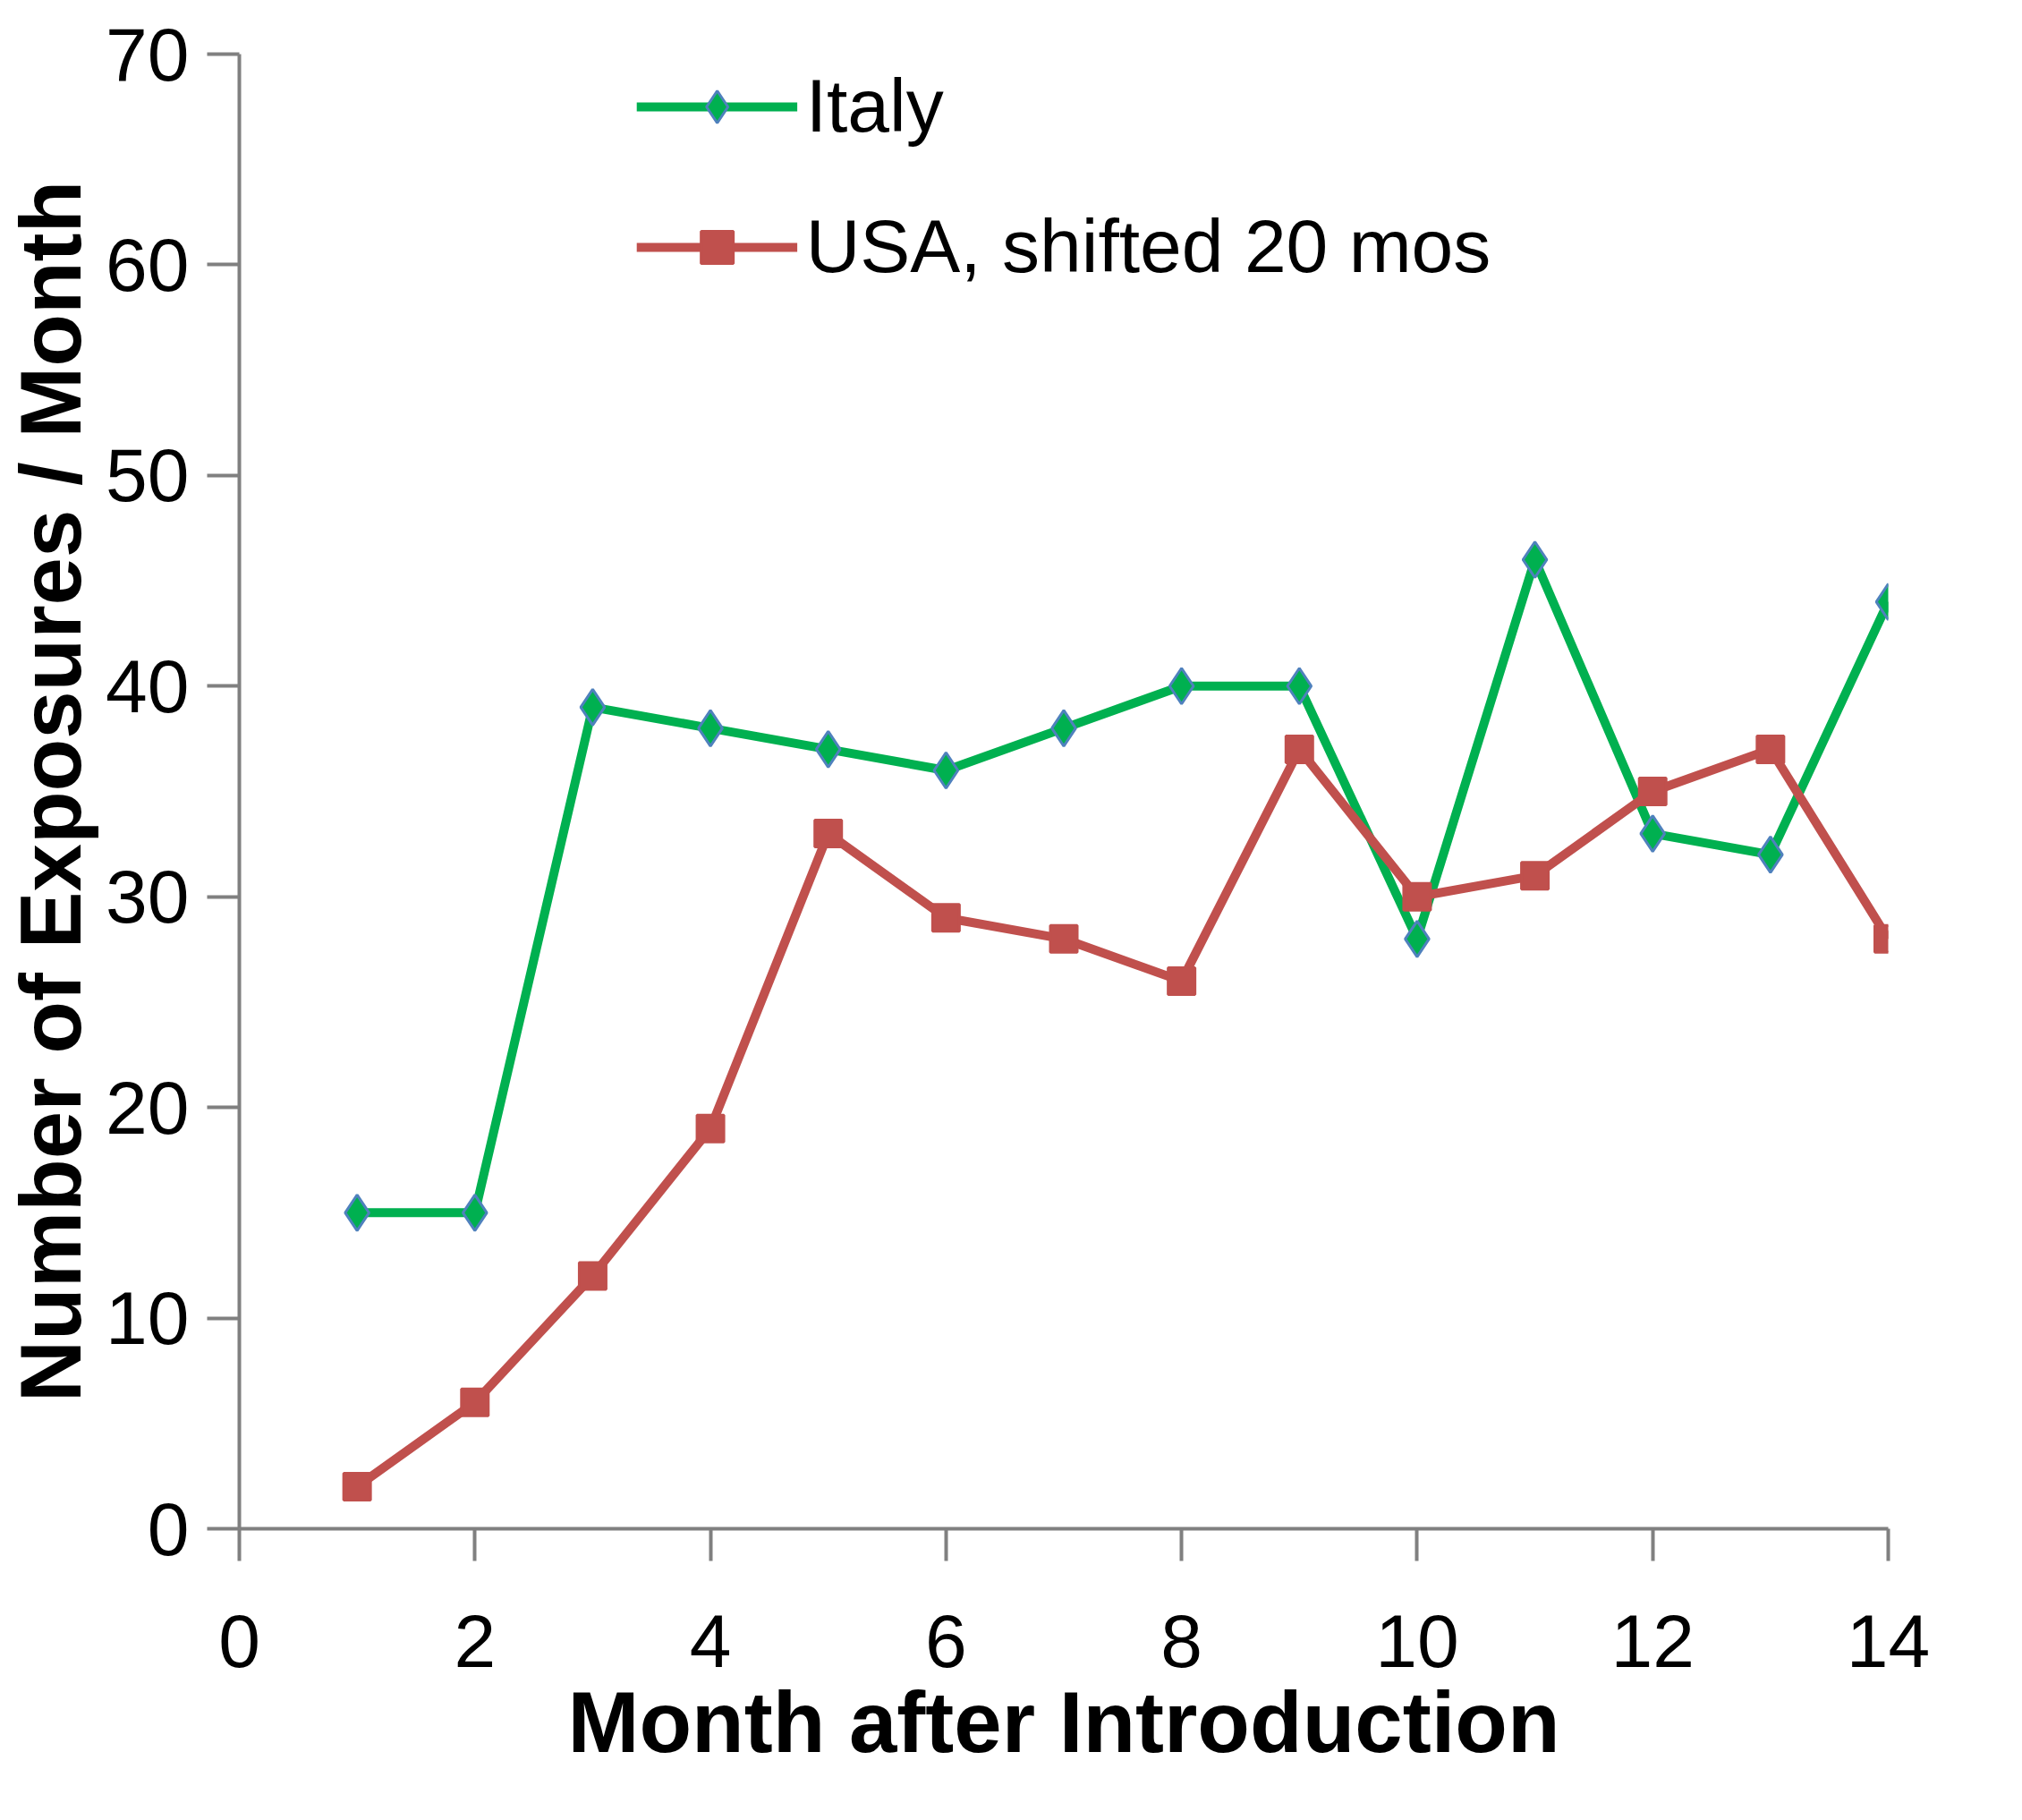  Describe the element at coordinates (148, 685) in the screenshot. I see `y-tick-label: 40` at that location.